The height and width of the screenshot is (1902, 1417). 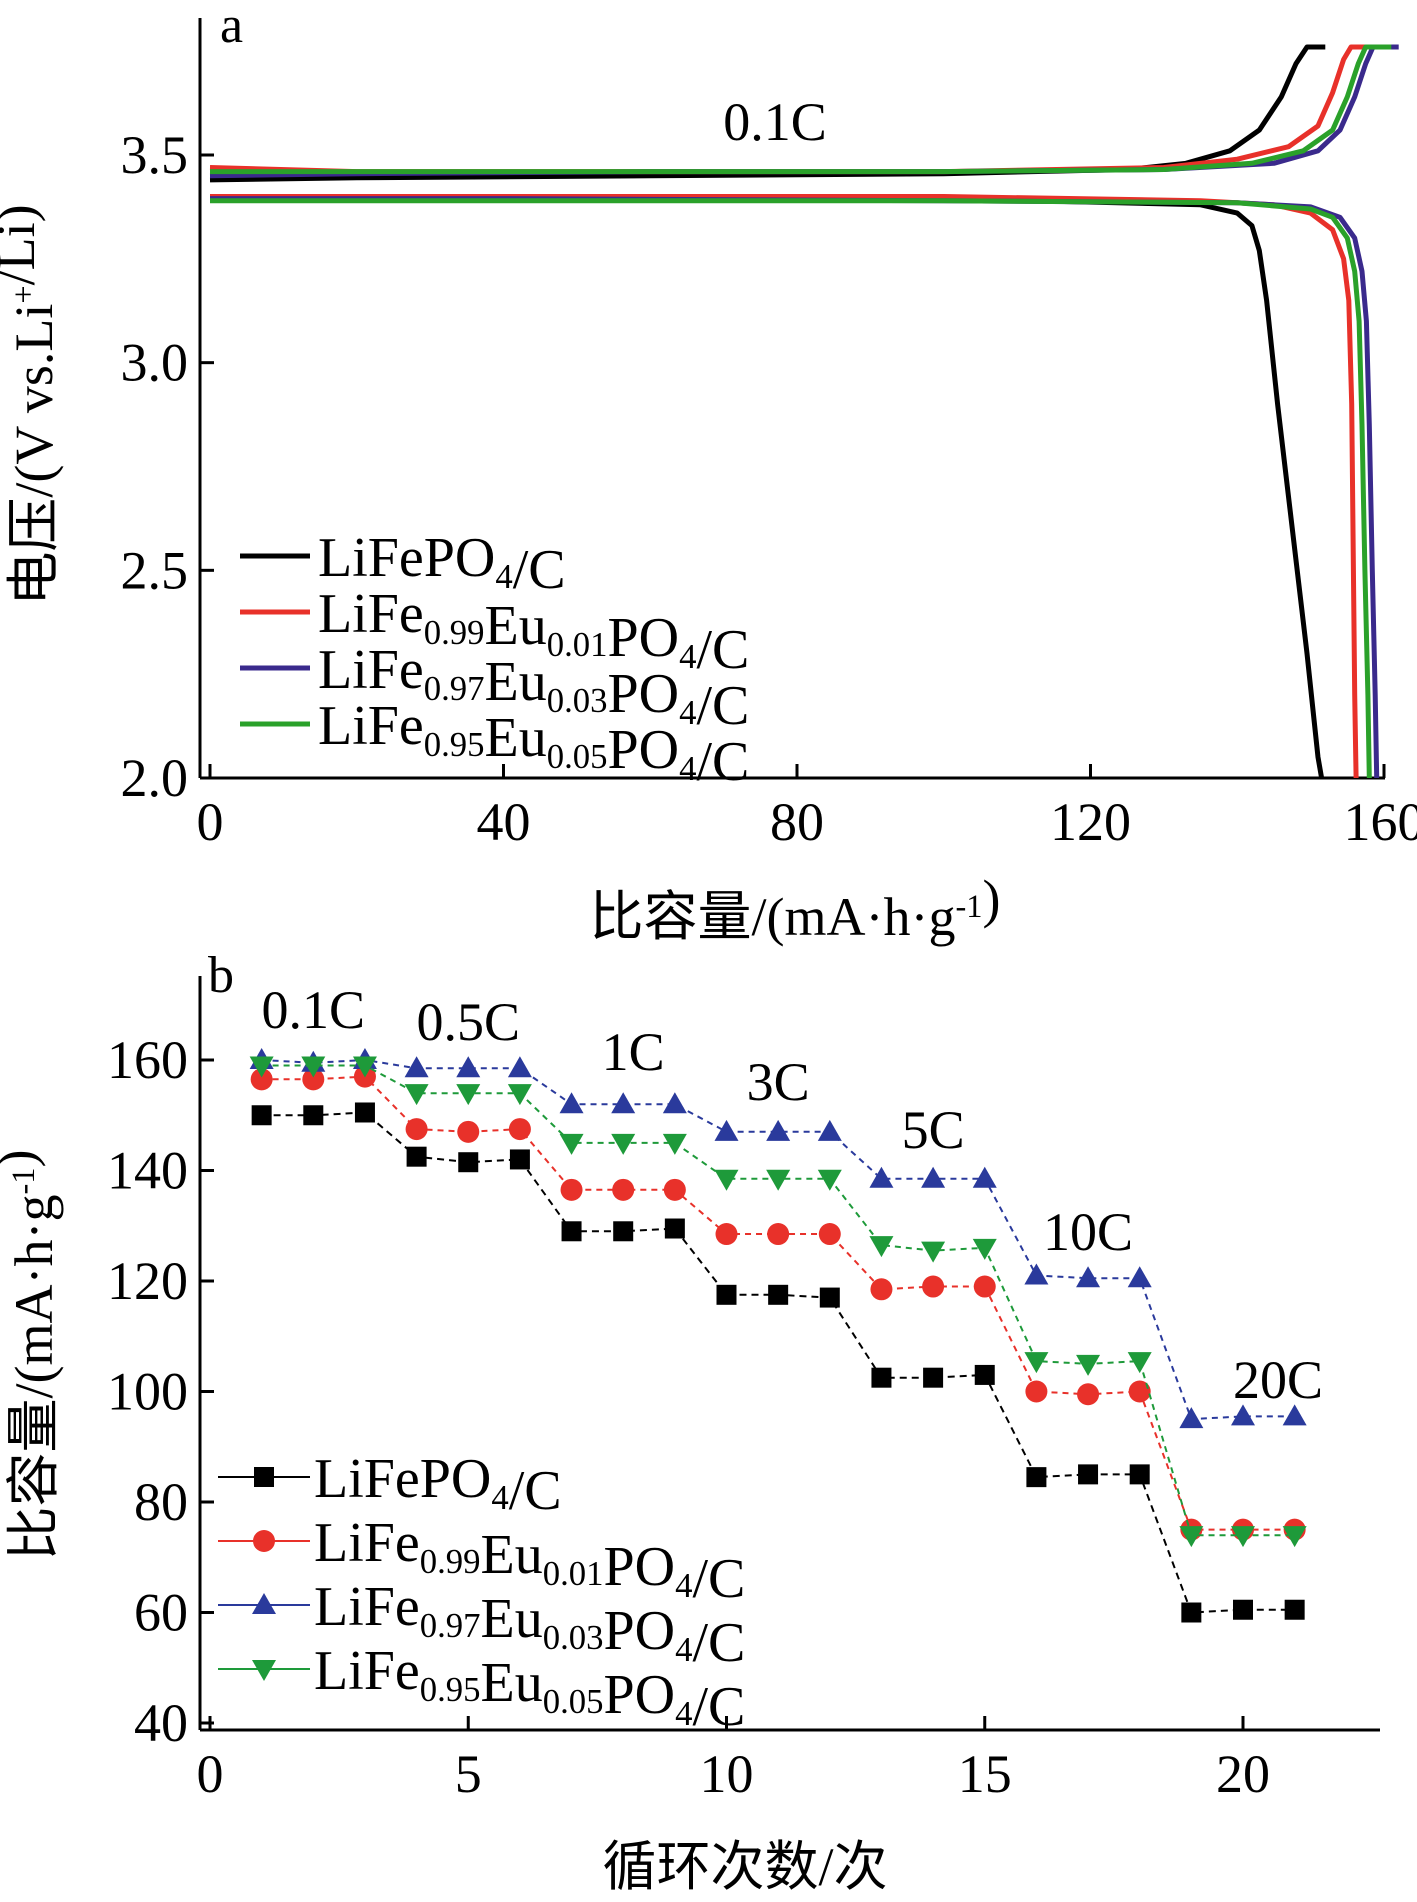 What do you see at coordinates (210, 822) in the screenshot?
I see `x-tick-label: 0` at bounding box center [210, 822].